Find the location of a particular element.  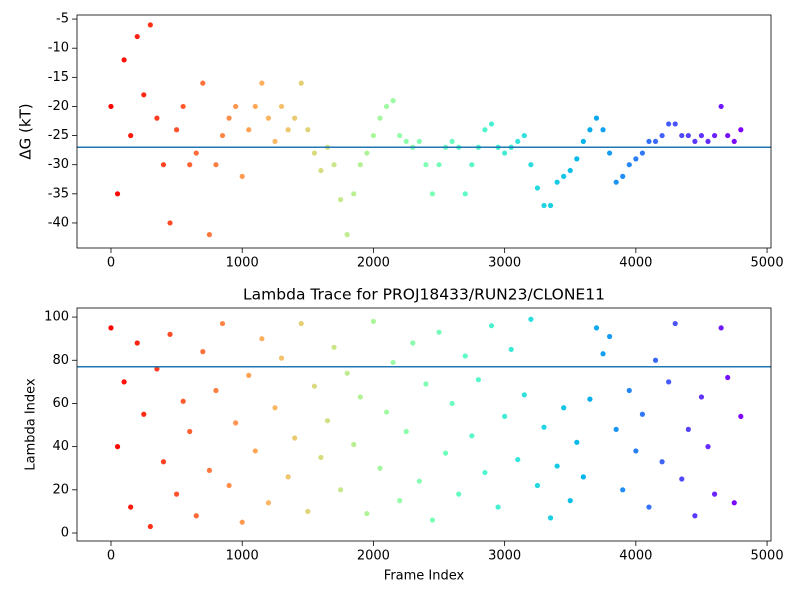

y-tick-label: -20 is located at coordinates (58, 106).